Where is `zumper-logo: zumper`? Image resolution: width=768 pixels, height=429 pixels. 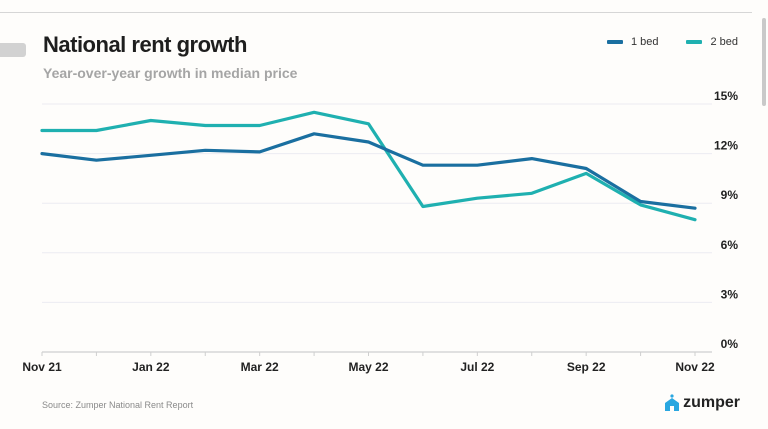 zumper-logo: zumper is located at coordinates (702, 403).